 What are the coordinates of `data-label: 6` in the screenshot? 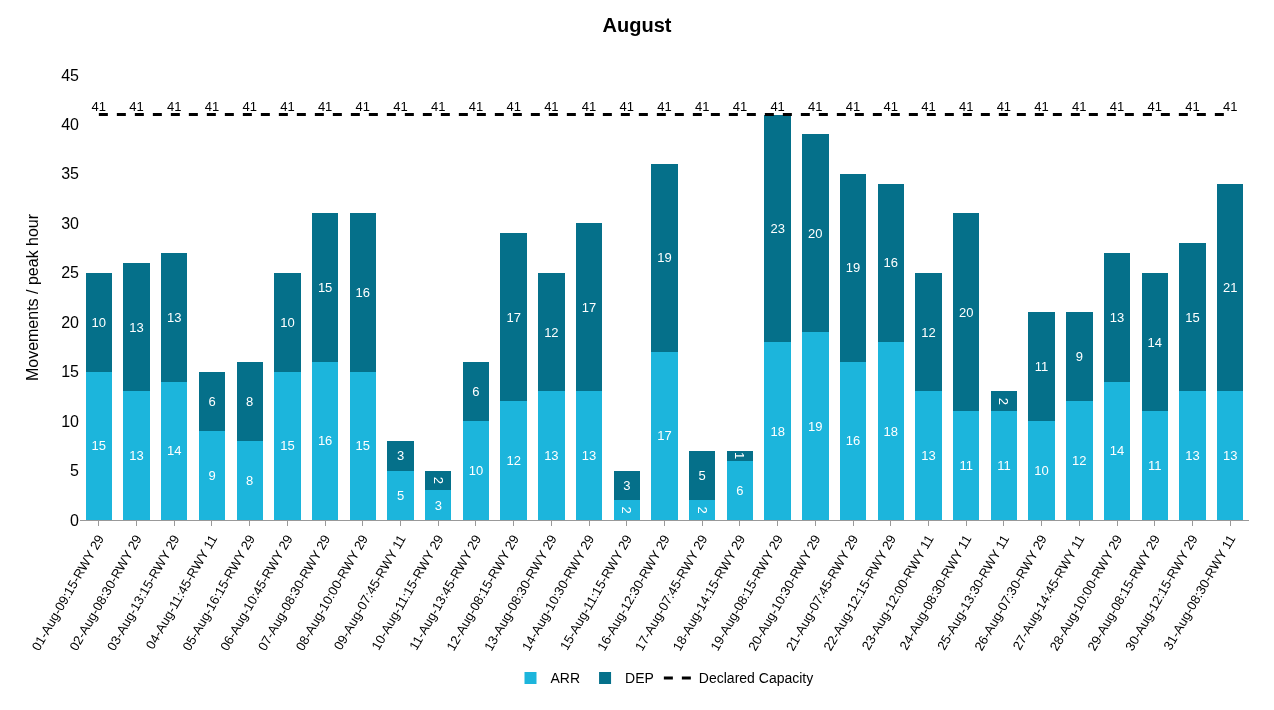 It's located at (476, 391).